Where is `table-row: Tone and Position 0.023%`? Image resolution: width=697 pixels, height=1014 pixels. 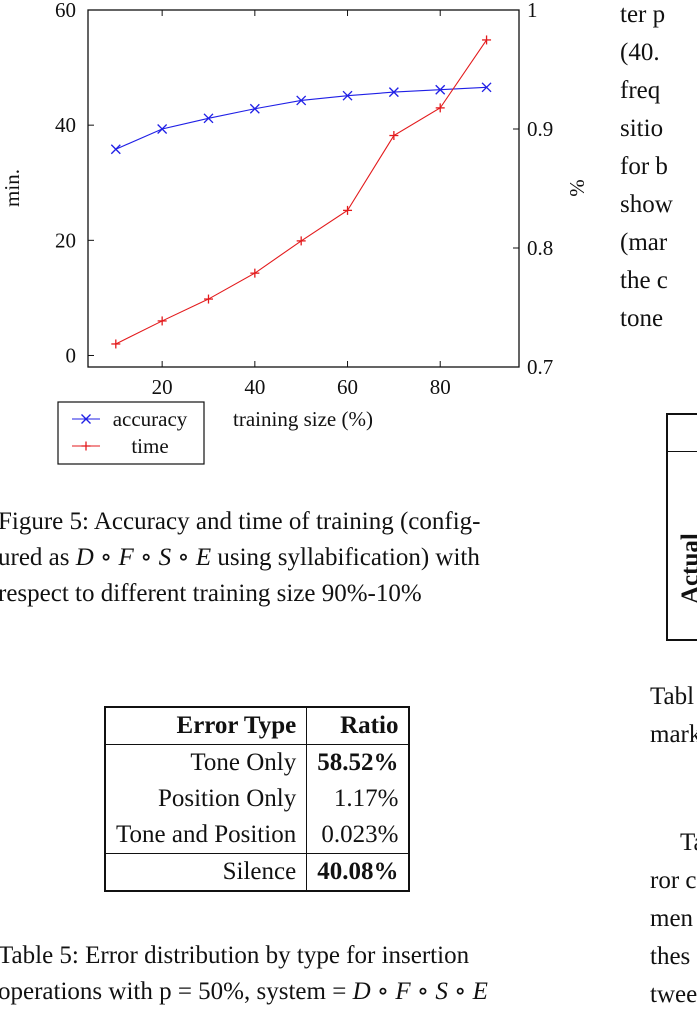
table-row: Tone and Position 0.023% is located at coordinates (257, 835).